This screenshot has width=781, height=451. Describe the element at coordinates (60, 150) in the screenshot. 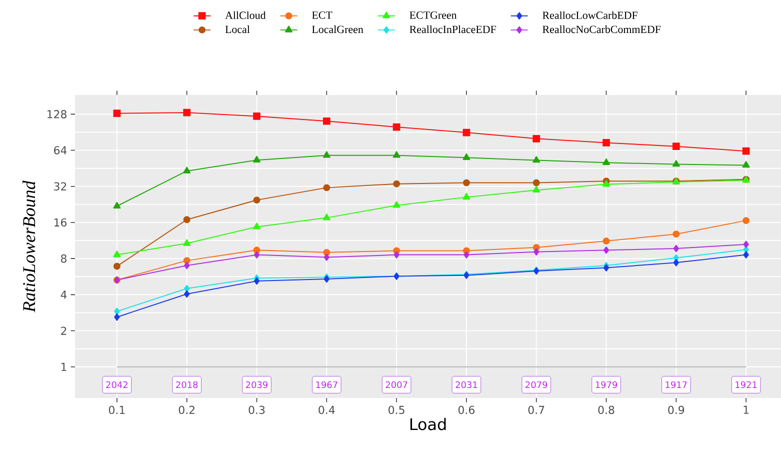

I see `y-tick-label: 64` at that location.